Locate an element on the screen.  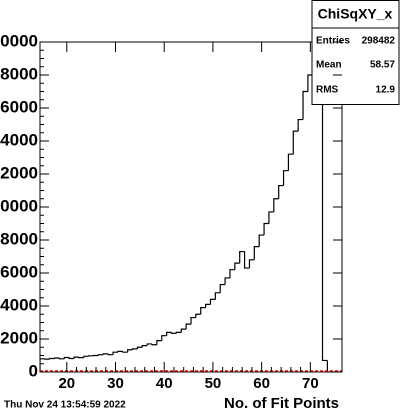
y-tick-label: 8000 is located at coordinates (19, 238).